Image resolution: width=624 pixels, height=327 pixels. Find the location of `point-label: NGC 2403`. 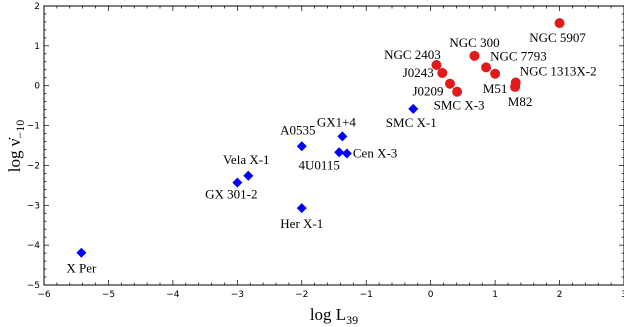

point-label: NGC 2403 is located at coordinates (412, 54).